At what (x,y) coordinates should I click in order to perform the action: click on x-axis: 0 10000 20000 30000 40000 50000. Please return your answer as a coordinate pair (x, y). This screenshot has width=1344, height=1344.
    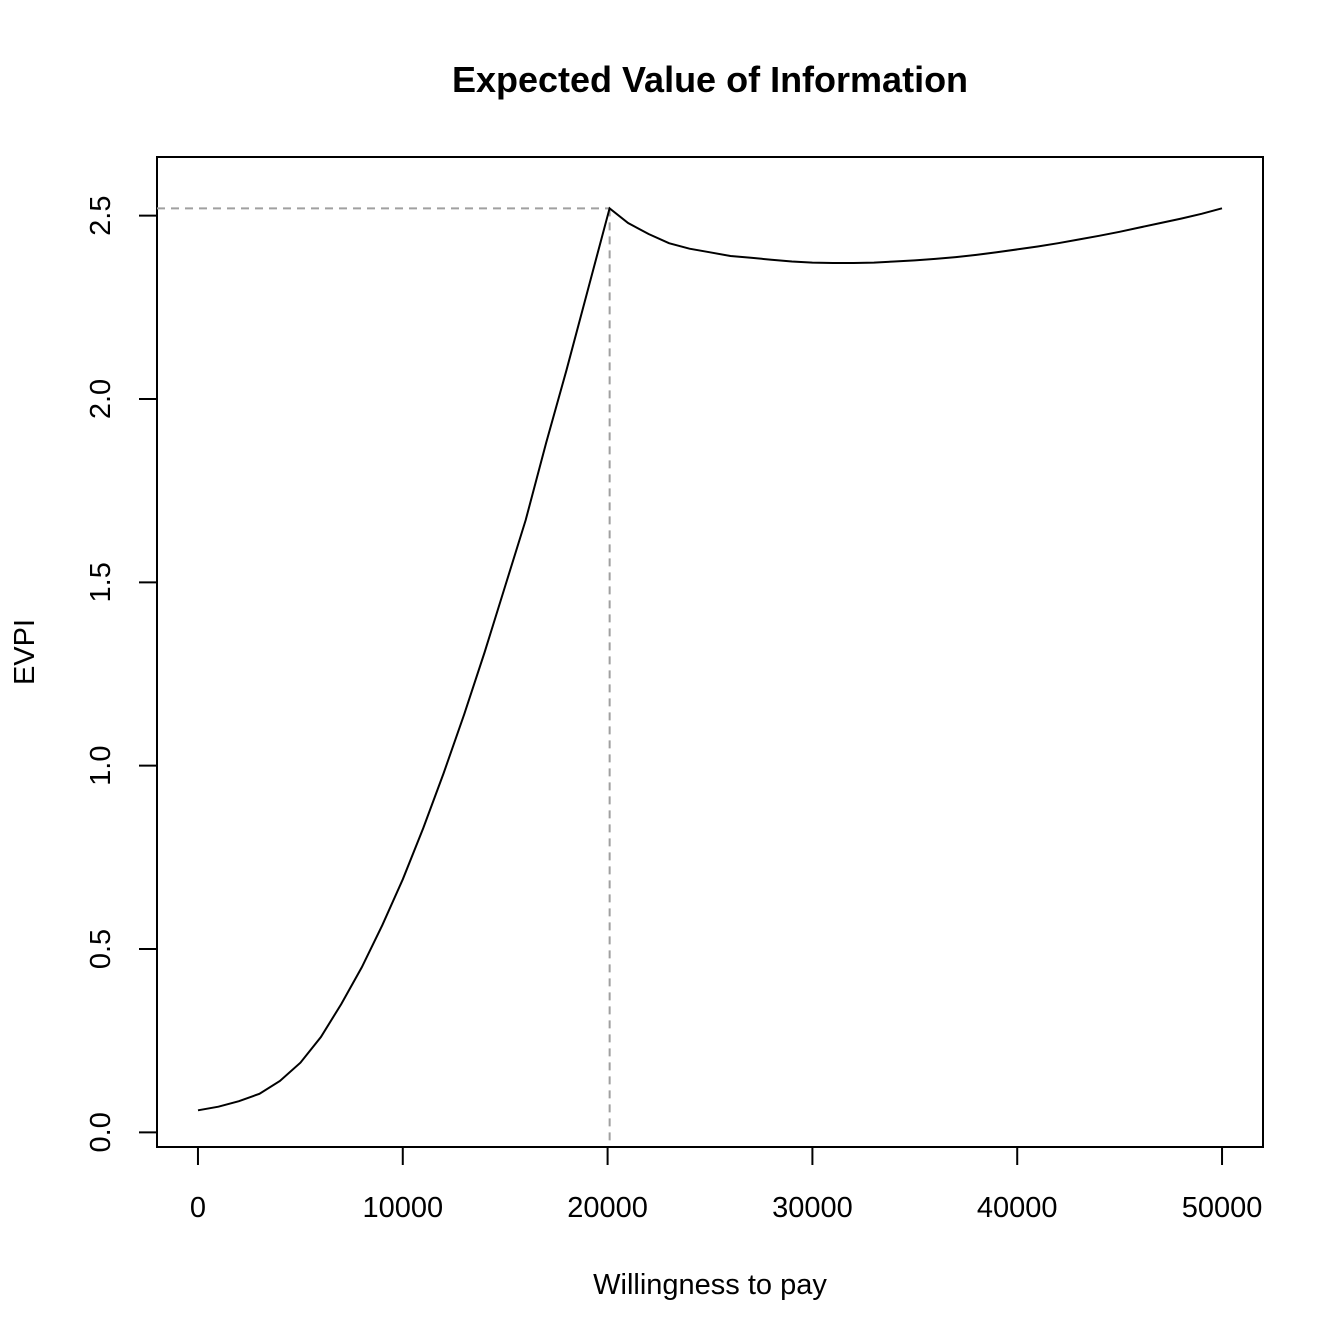
    Looking at the image, I should click on (726, 1185).